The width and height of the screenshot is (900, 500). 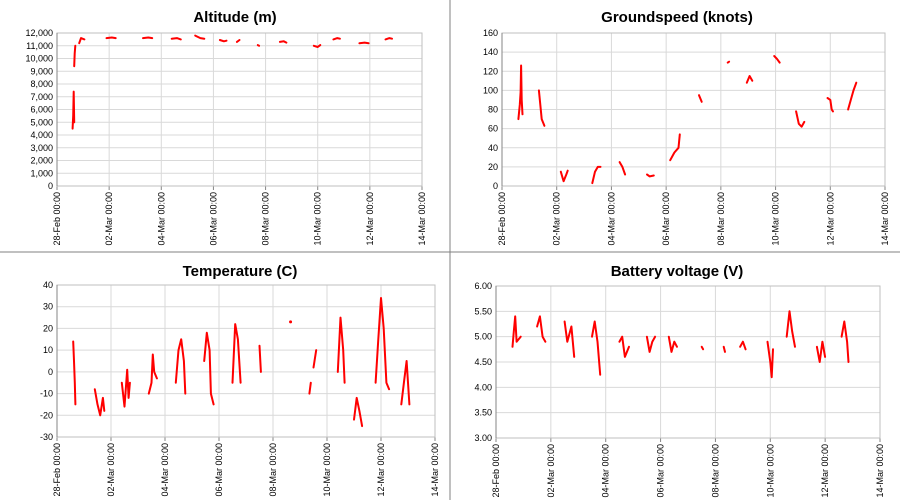 I want to click on temperature-plot-area, so click(x=246, y=361).